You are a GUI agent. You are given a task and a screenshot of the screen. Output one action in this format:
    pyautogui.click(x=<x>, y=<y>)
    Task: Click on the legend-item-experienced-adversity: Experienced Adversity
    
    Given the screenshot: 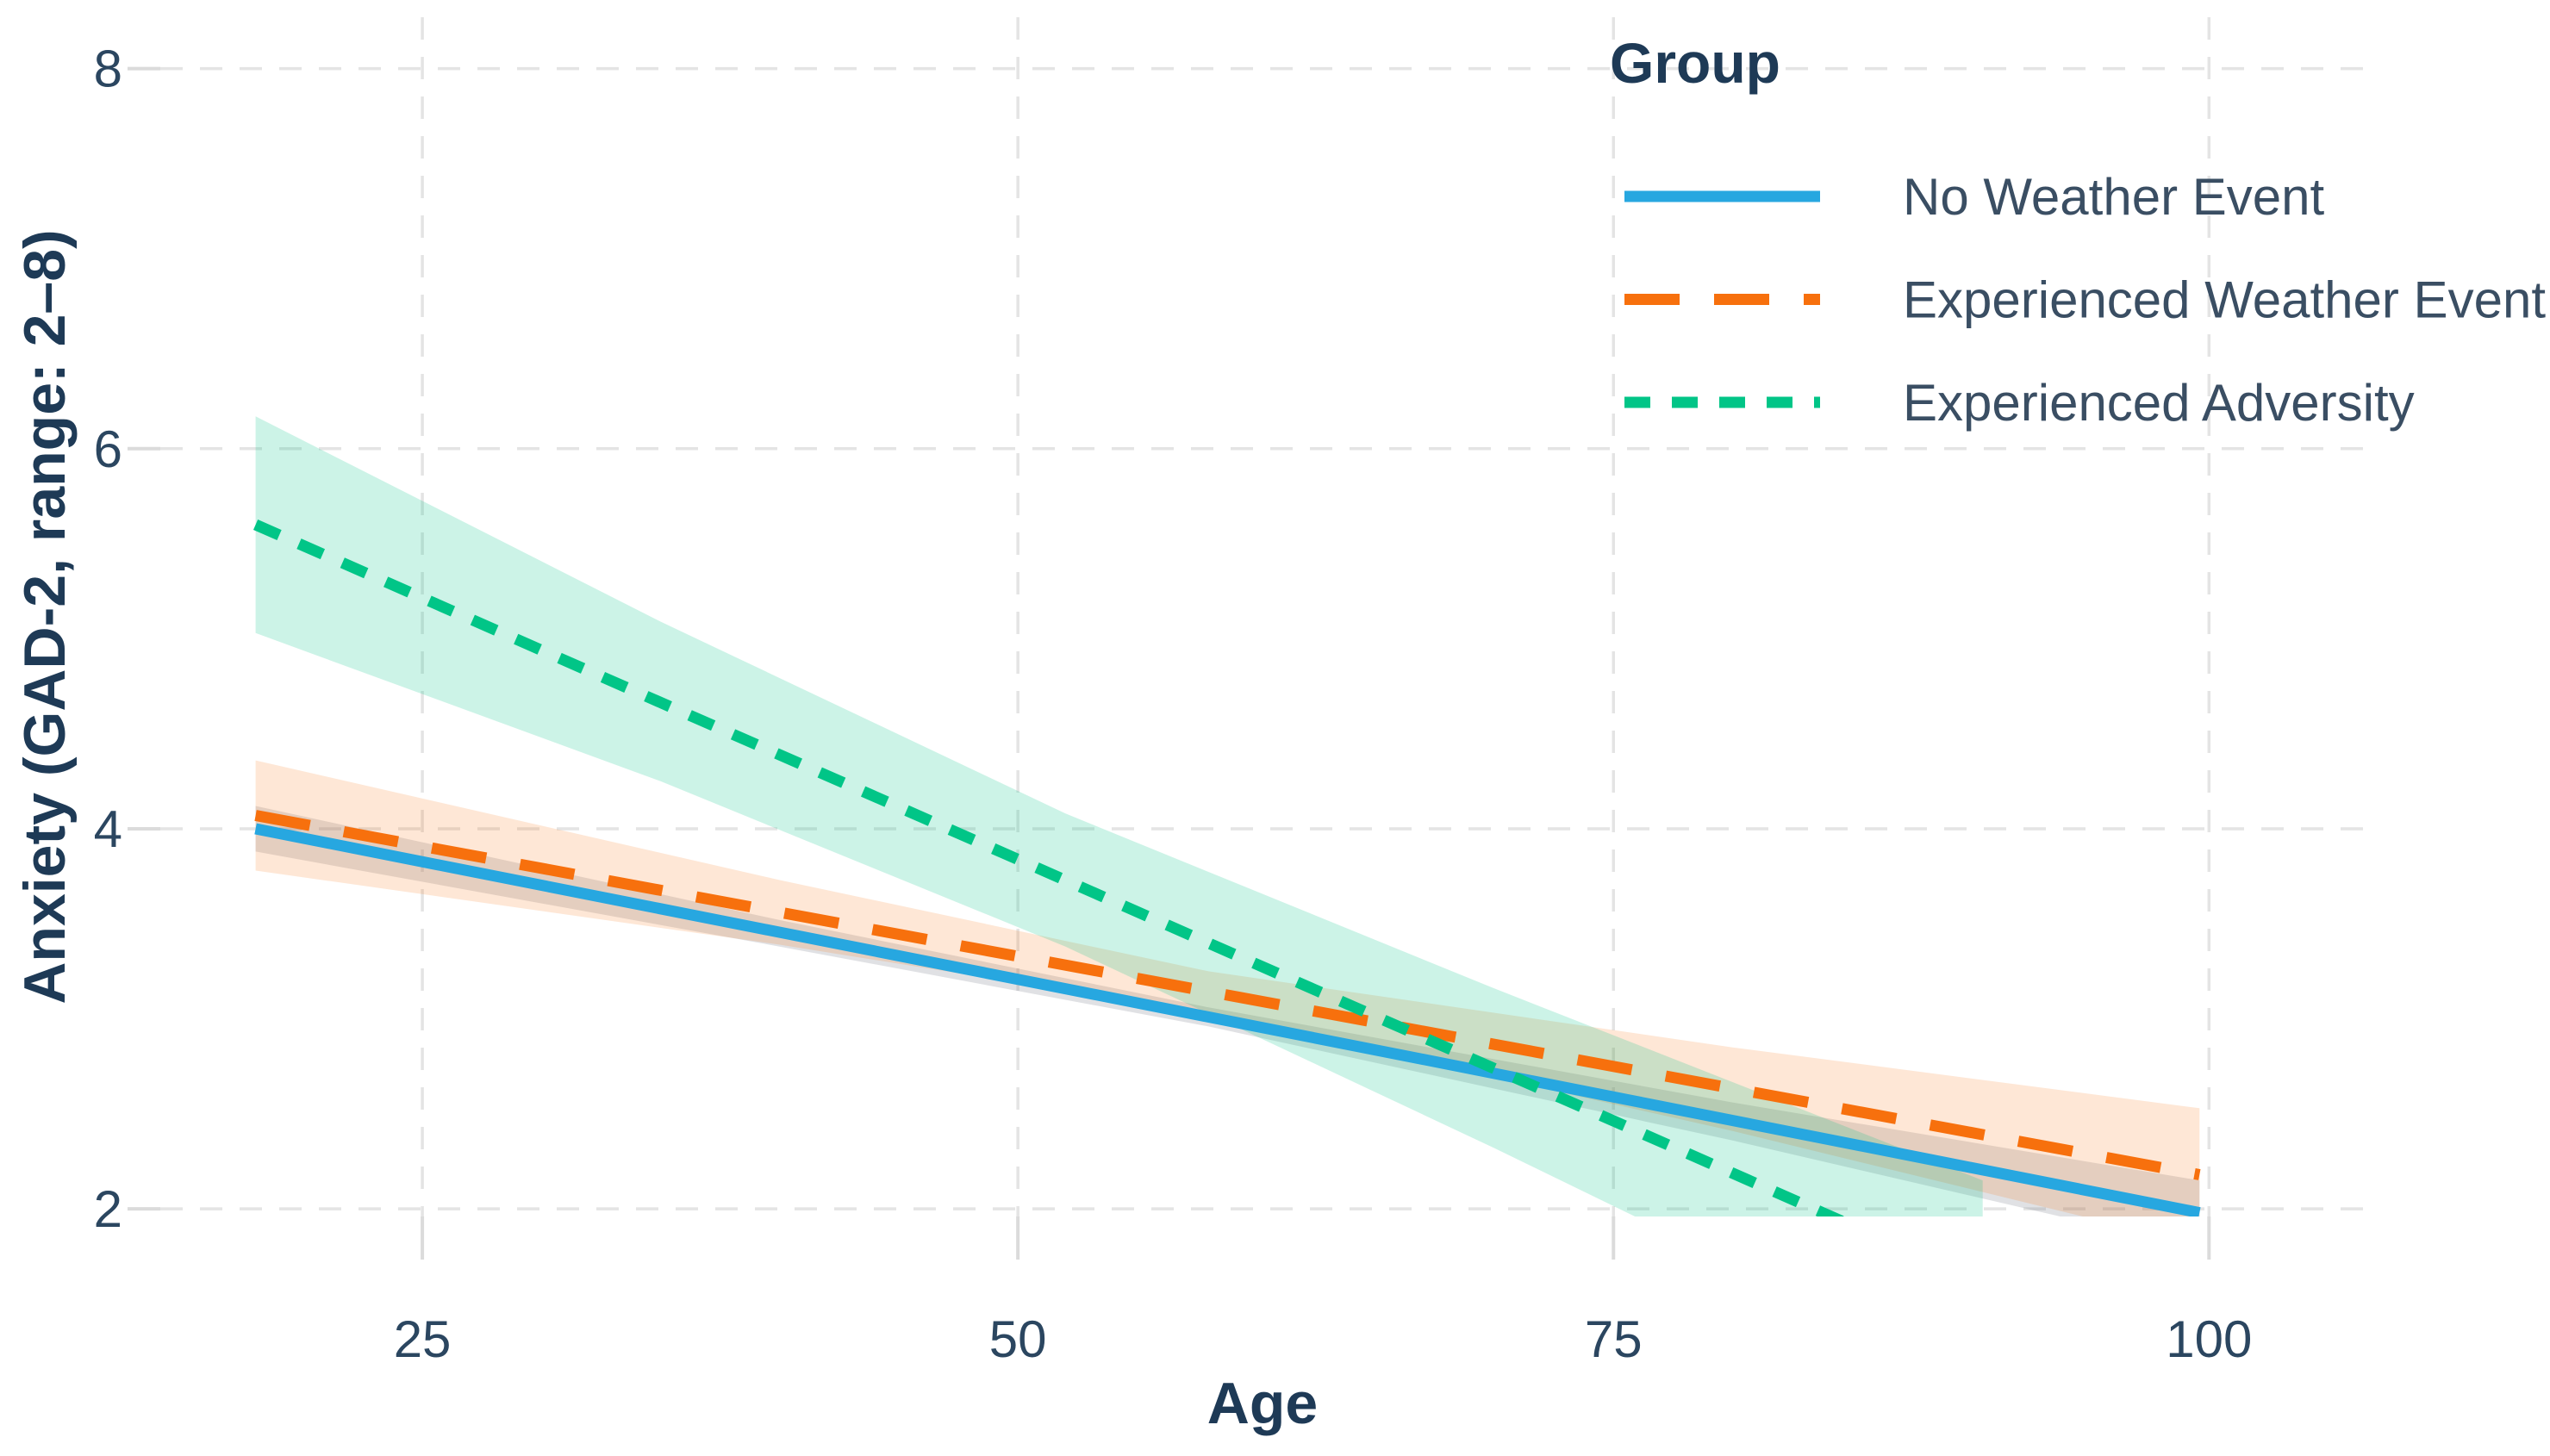 What is the action you would take?
    pyautogui.click(x=2019, y=403)
    